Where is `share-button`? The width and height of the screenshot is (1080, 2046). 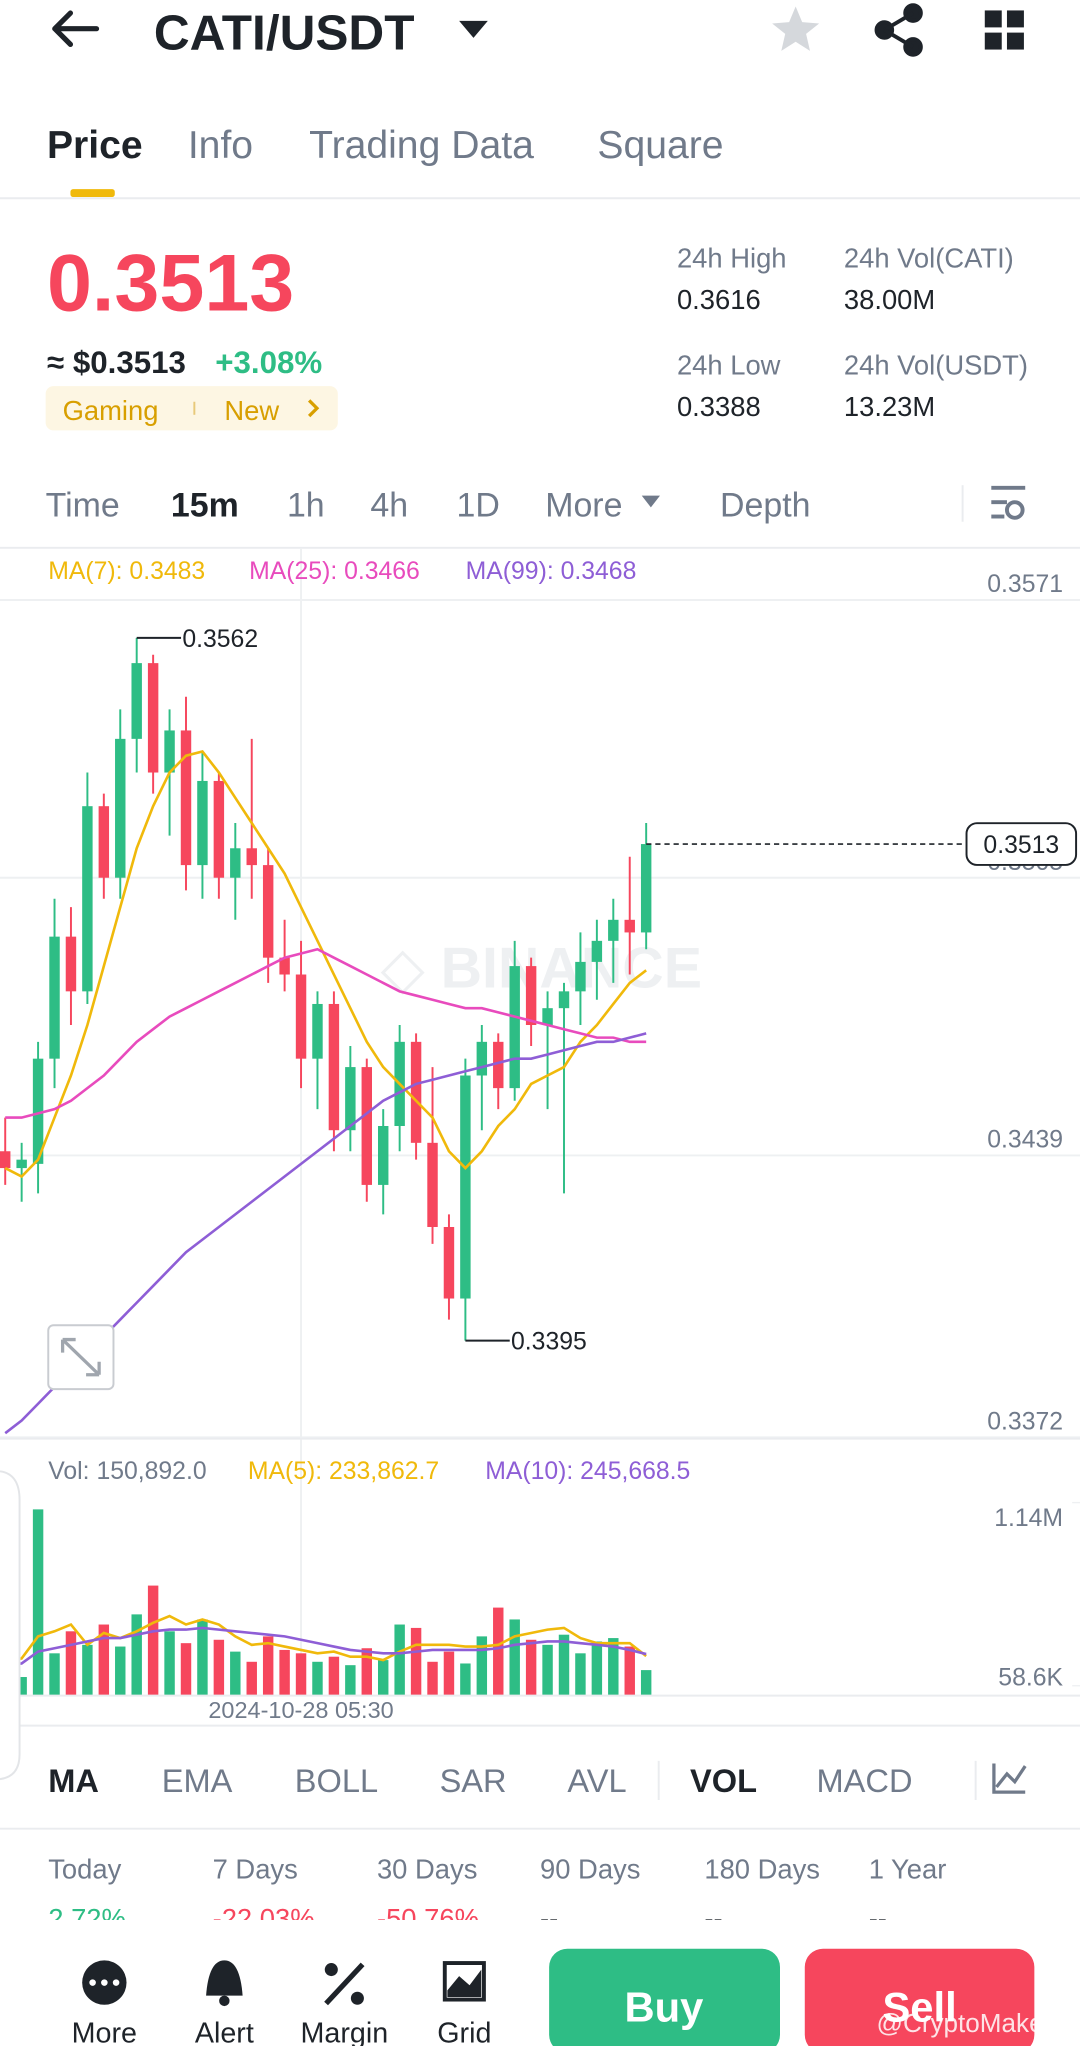 share-button is located at coordinates (898, 30).